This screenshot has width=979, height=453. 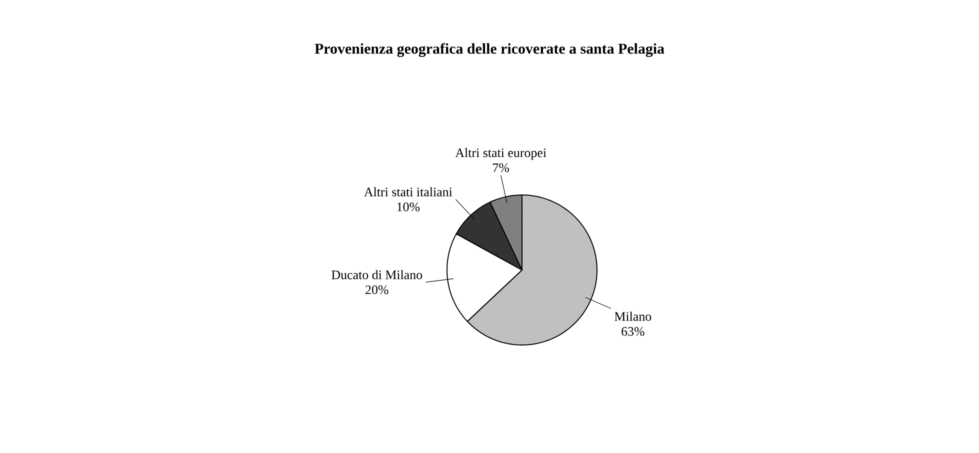 What do you see at coordinates (377, 289) in the screenshot?
I see `data-label: 20%` at bounding box center [377, 289].